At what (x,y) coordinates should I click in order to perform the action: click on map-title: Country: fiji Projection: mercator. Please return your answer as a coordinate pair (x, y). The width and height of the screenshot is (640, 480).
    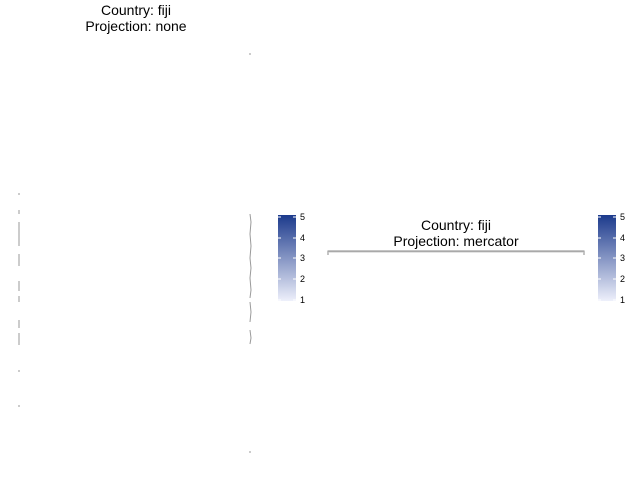
    Looking at the image, I should click on (456, 233).